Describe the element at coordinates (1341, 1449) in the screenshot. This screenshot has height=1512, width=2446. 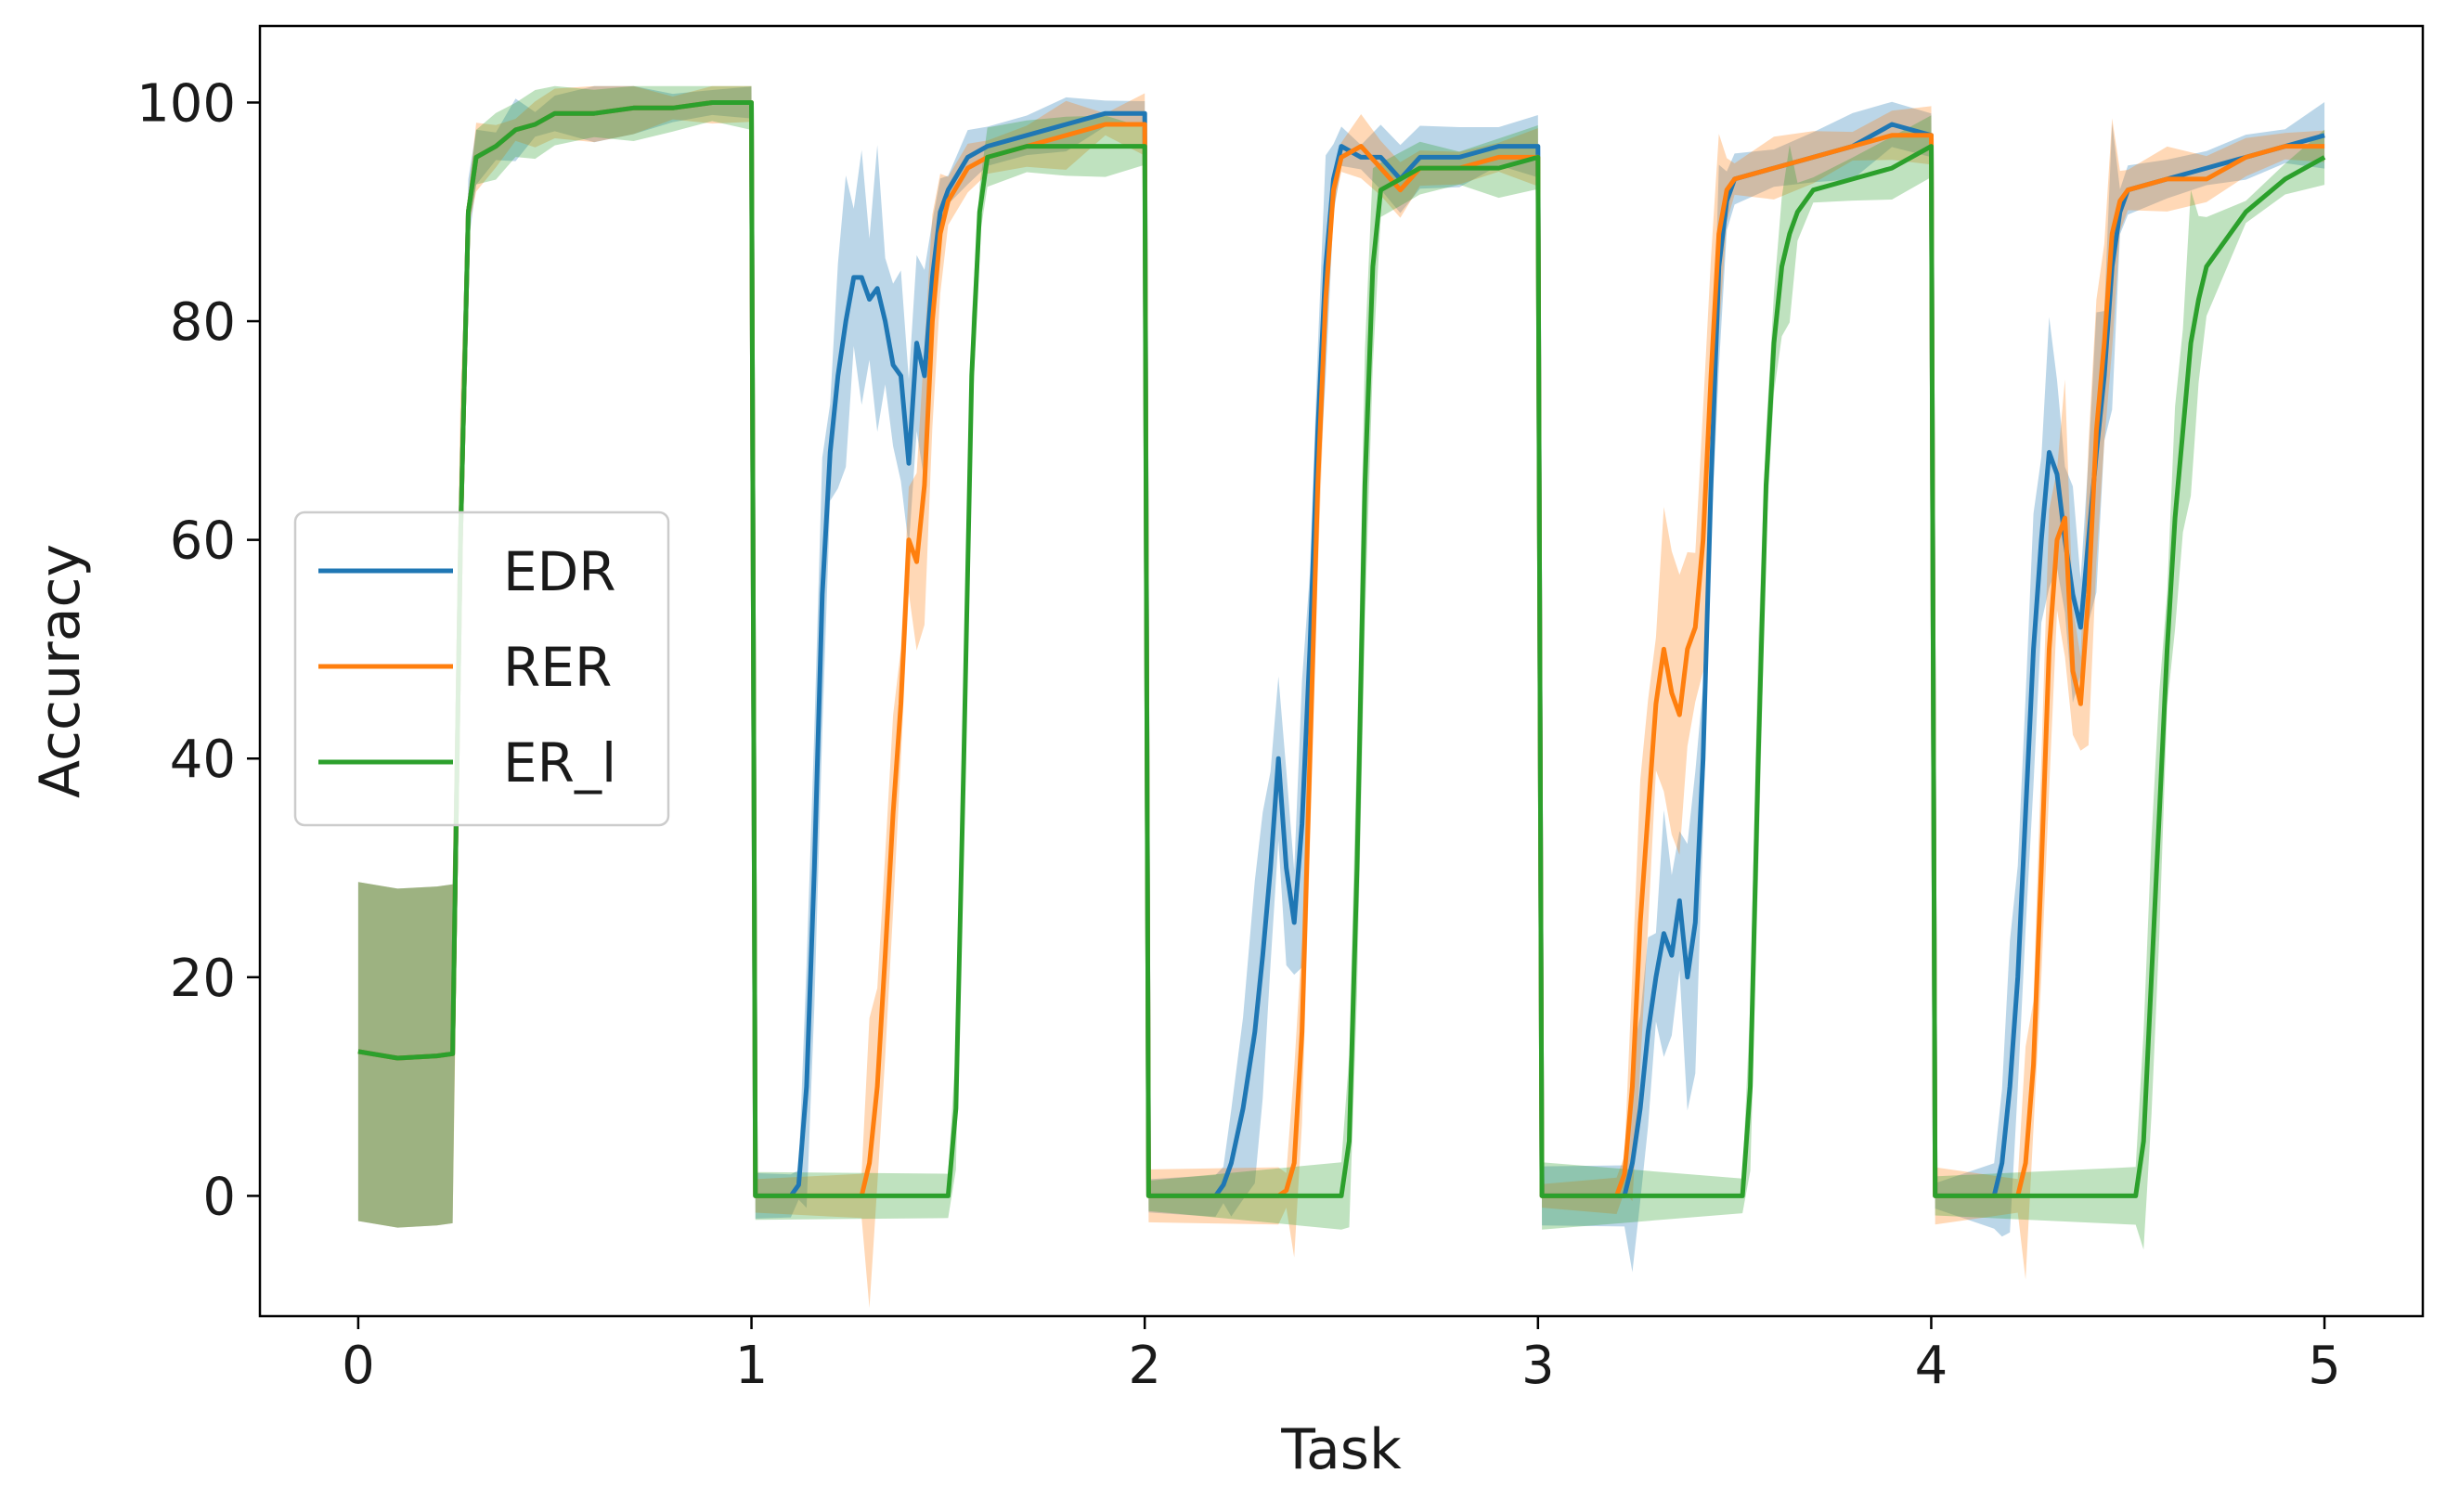
I see `x-axis-label: Task` at that location.